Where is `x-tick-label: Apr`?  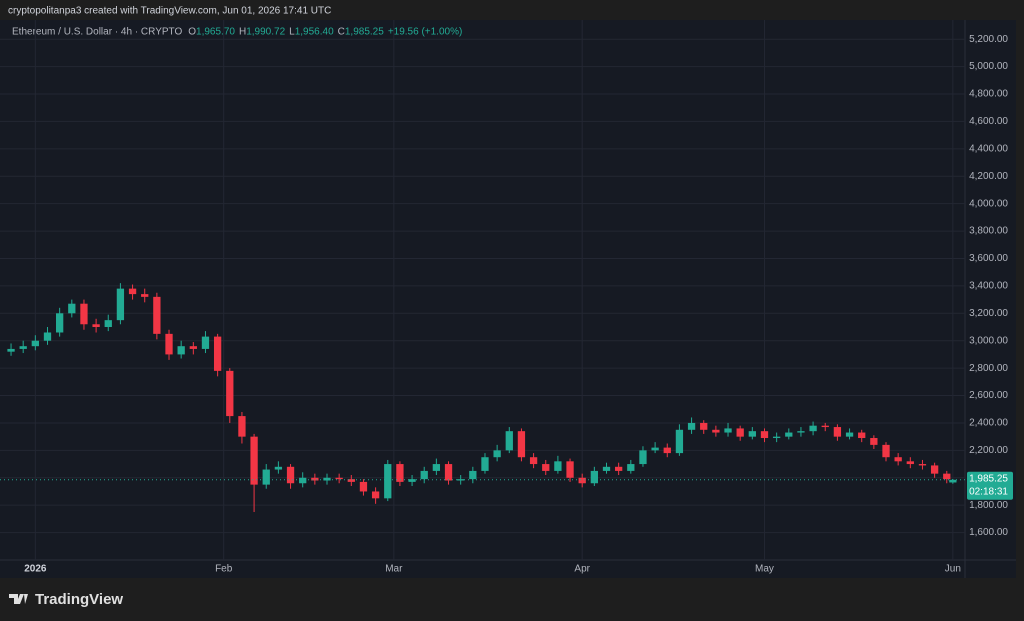 x-tick-label: Apr is located at coordinates (582, 569).